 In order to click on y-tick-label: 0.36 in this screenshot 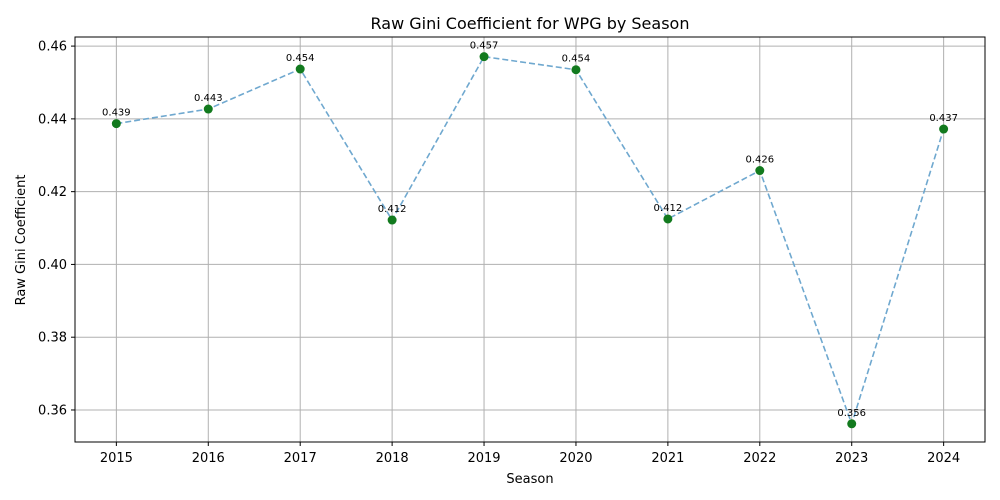, I will do `click(52, 410)`.